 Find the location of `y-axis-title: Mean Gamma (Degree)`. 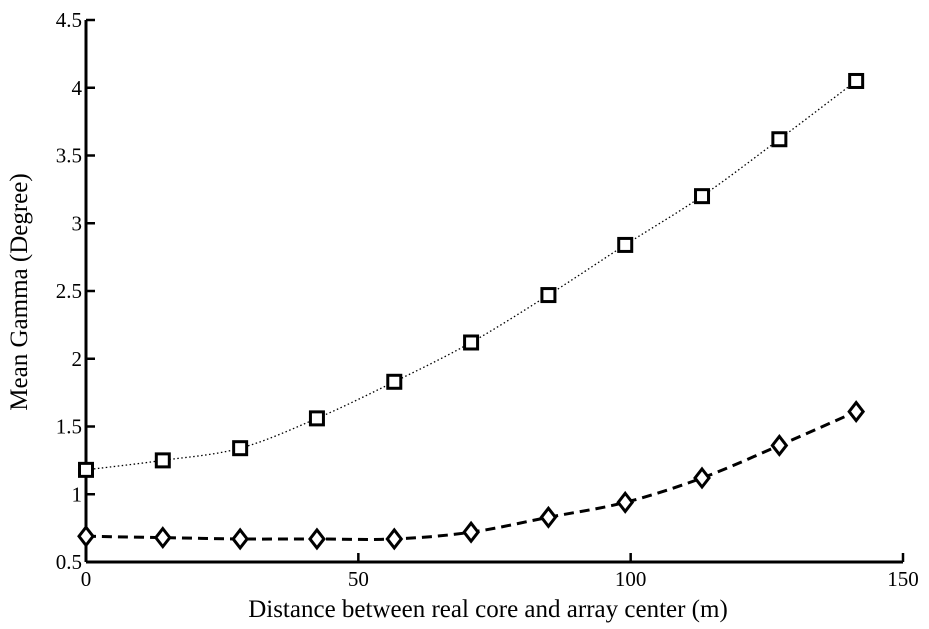

y-axis-title: Mean Gamma (Degree) is located at coordinates (19, 291).